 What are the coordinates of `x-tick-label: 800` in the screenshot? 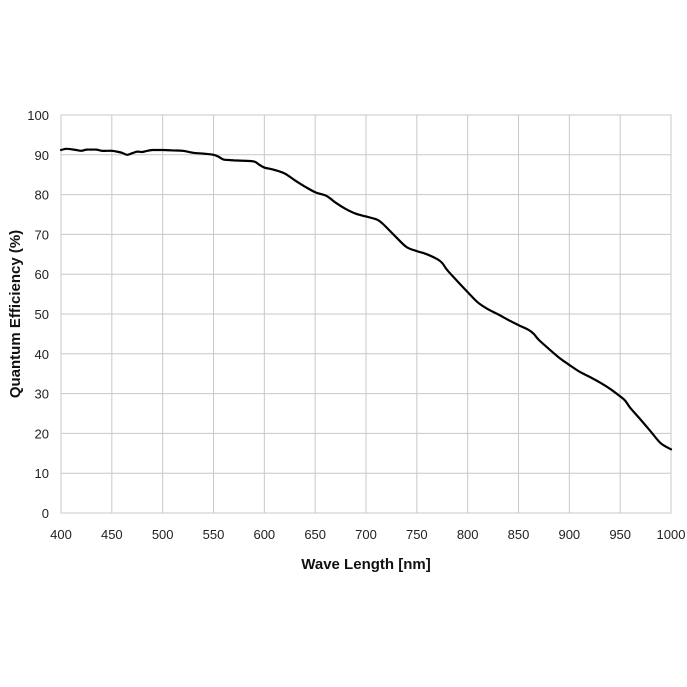 It's located at (468, 534).